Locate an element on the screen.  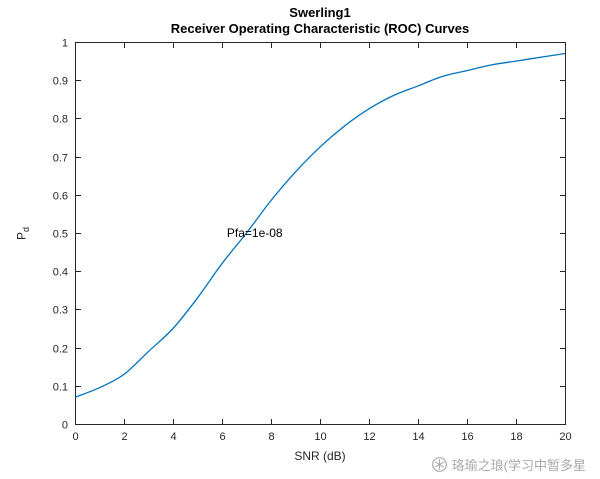
y-tick-label: 0.4 is located at coordinates (60, 273).